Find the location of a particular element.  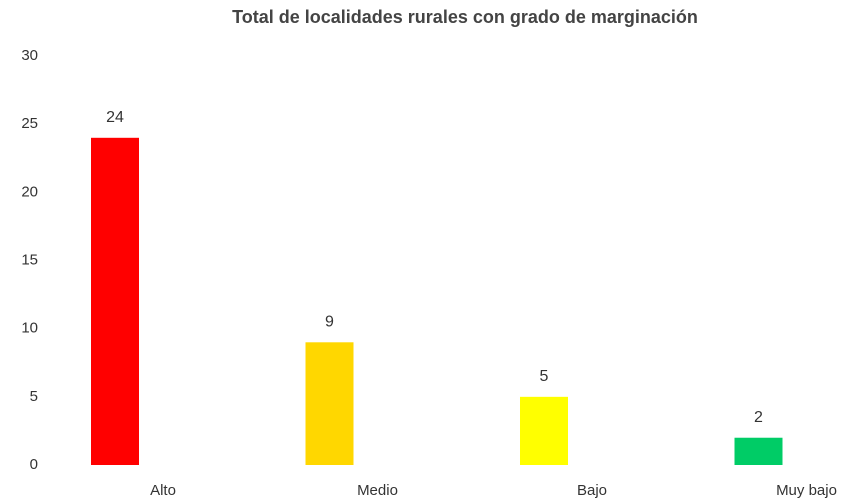

value-label: 24 is located at coordinates (115, 117).